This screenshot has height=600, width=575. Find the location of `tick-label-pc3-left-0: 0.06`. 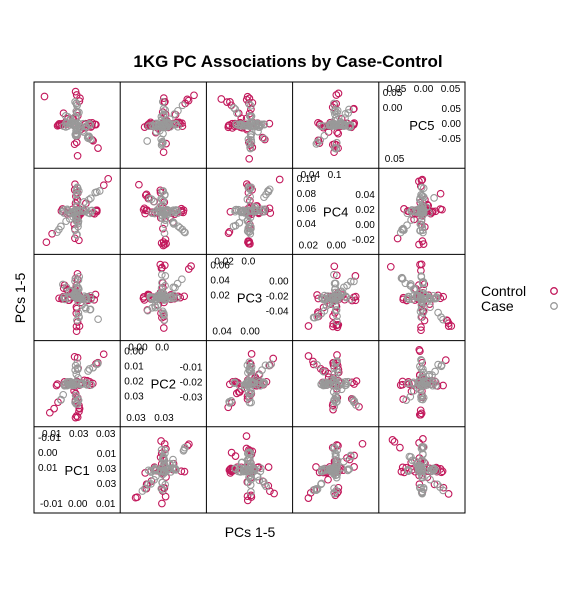

tick-label-pc3-left-0: 0.06 is located at coordinates (220, 265).